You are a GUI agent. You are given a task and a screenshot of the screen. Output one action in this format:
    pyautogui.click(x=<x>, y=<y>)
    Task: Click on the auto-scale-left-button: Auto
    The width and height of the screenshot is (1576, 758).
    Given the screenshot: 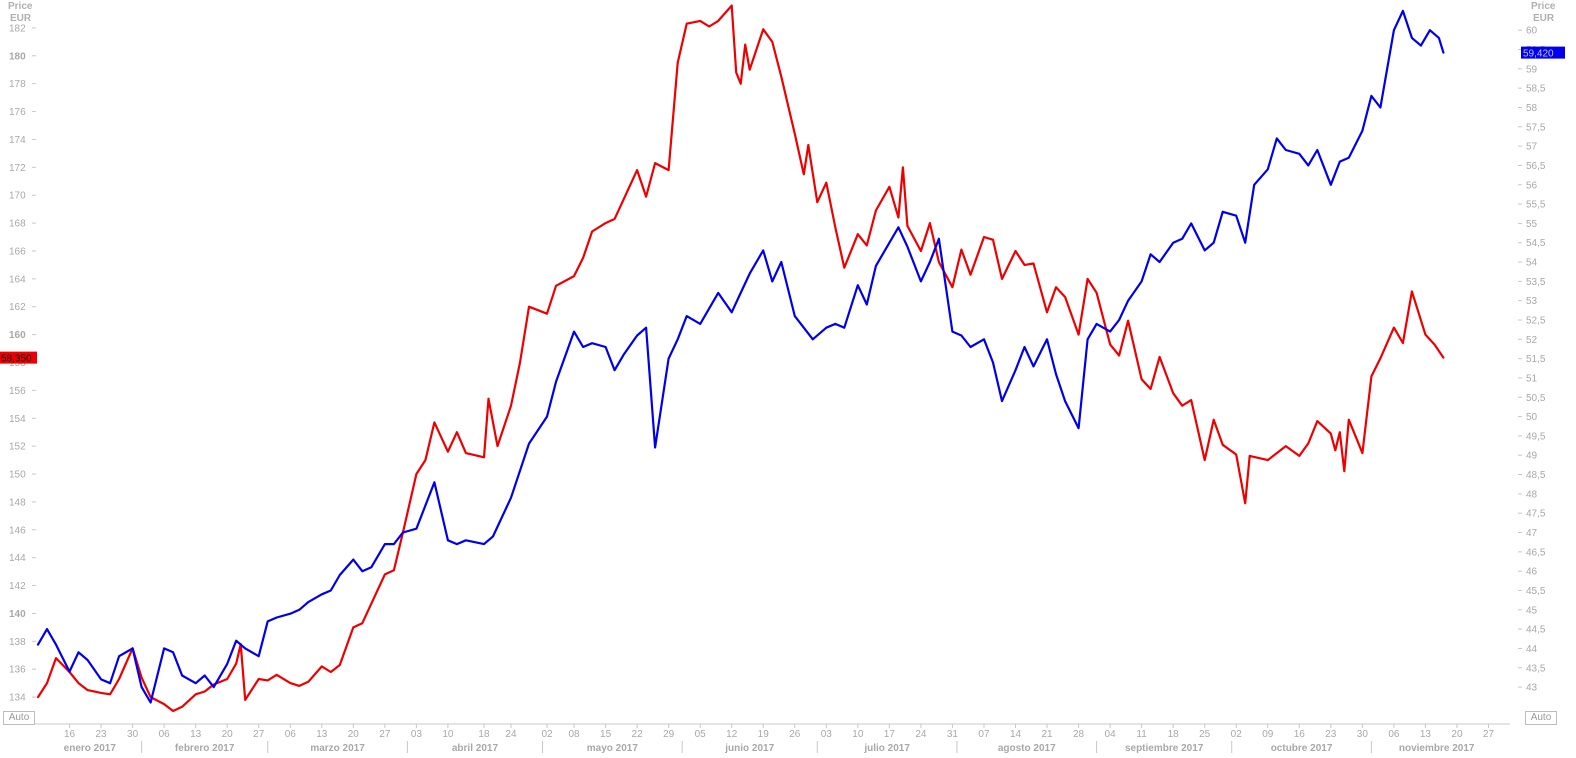 What is the action you would take?
    pyautogui.click(x=19, y=718)
    